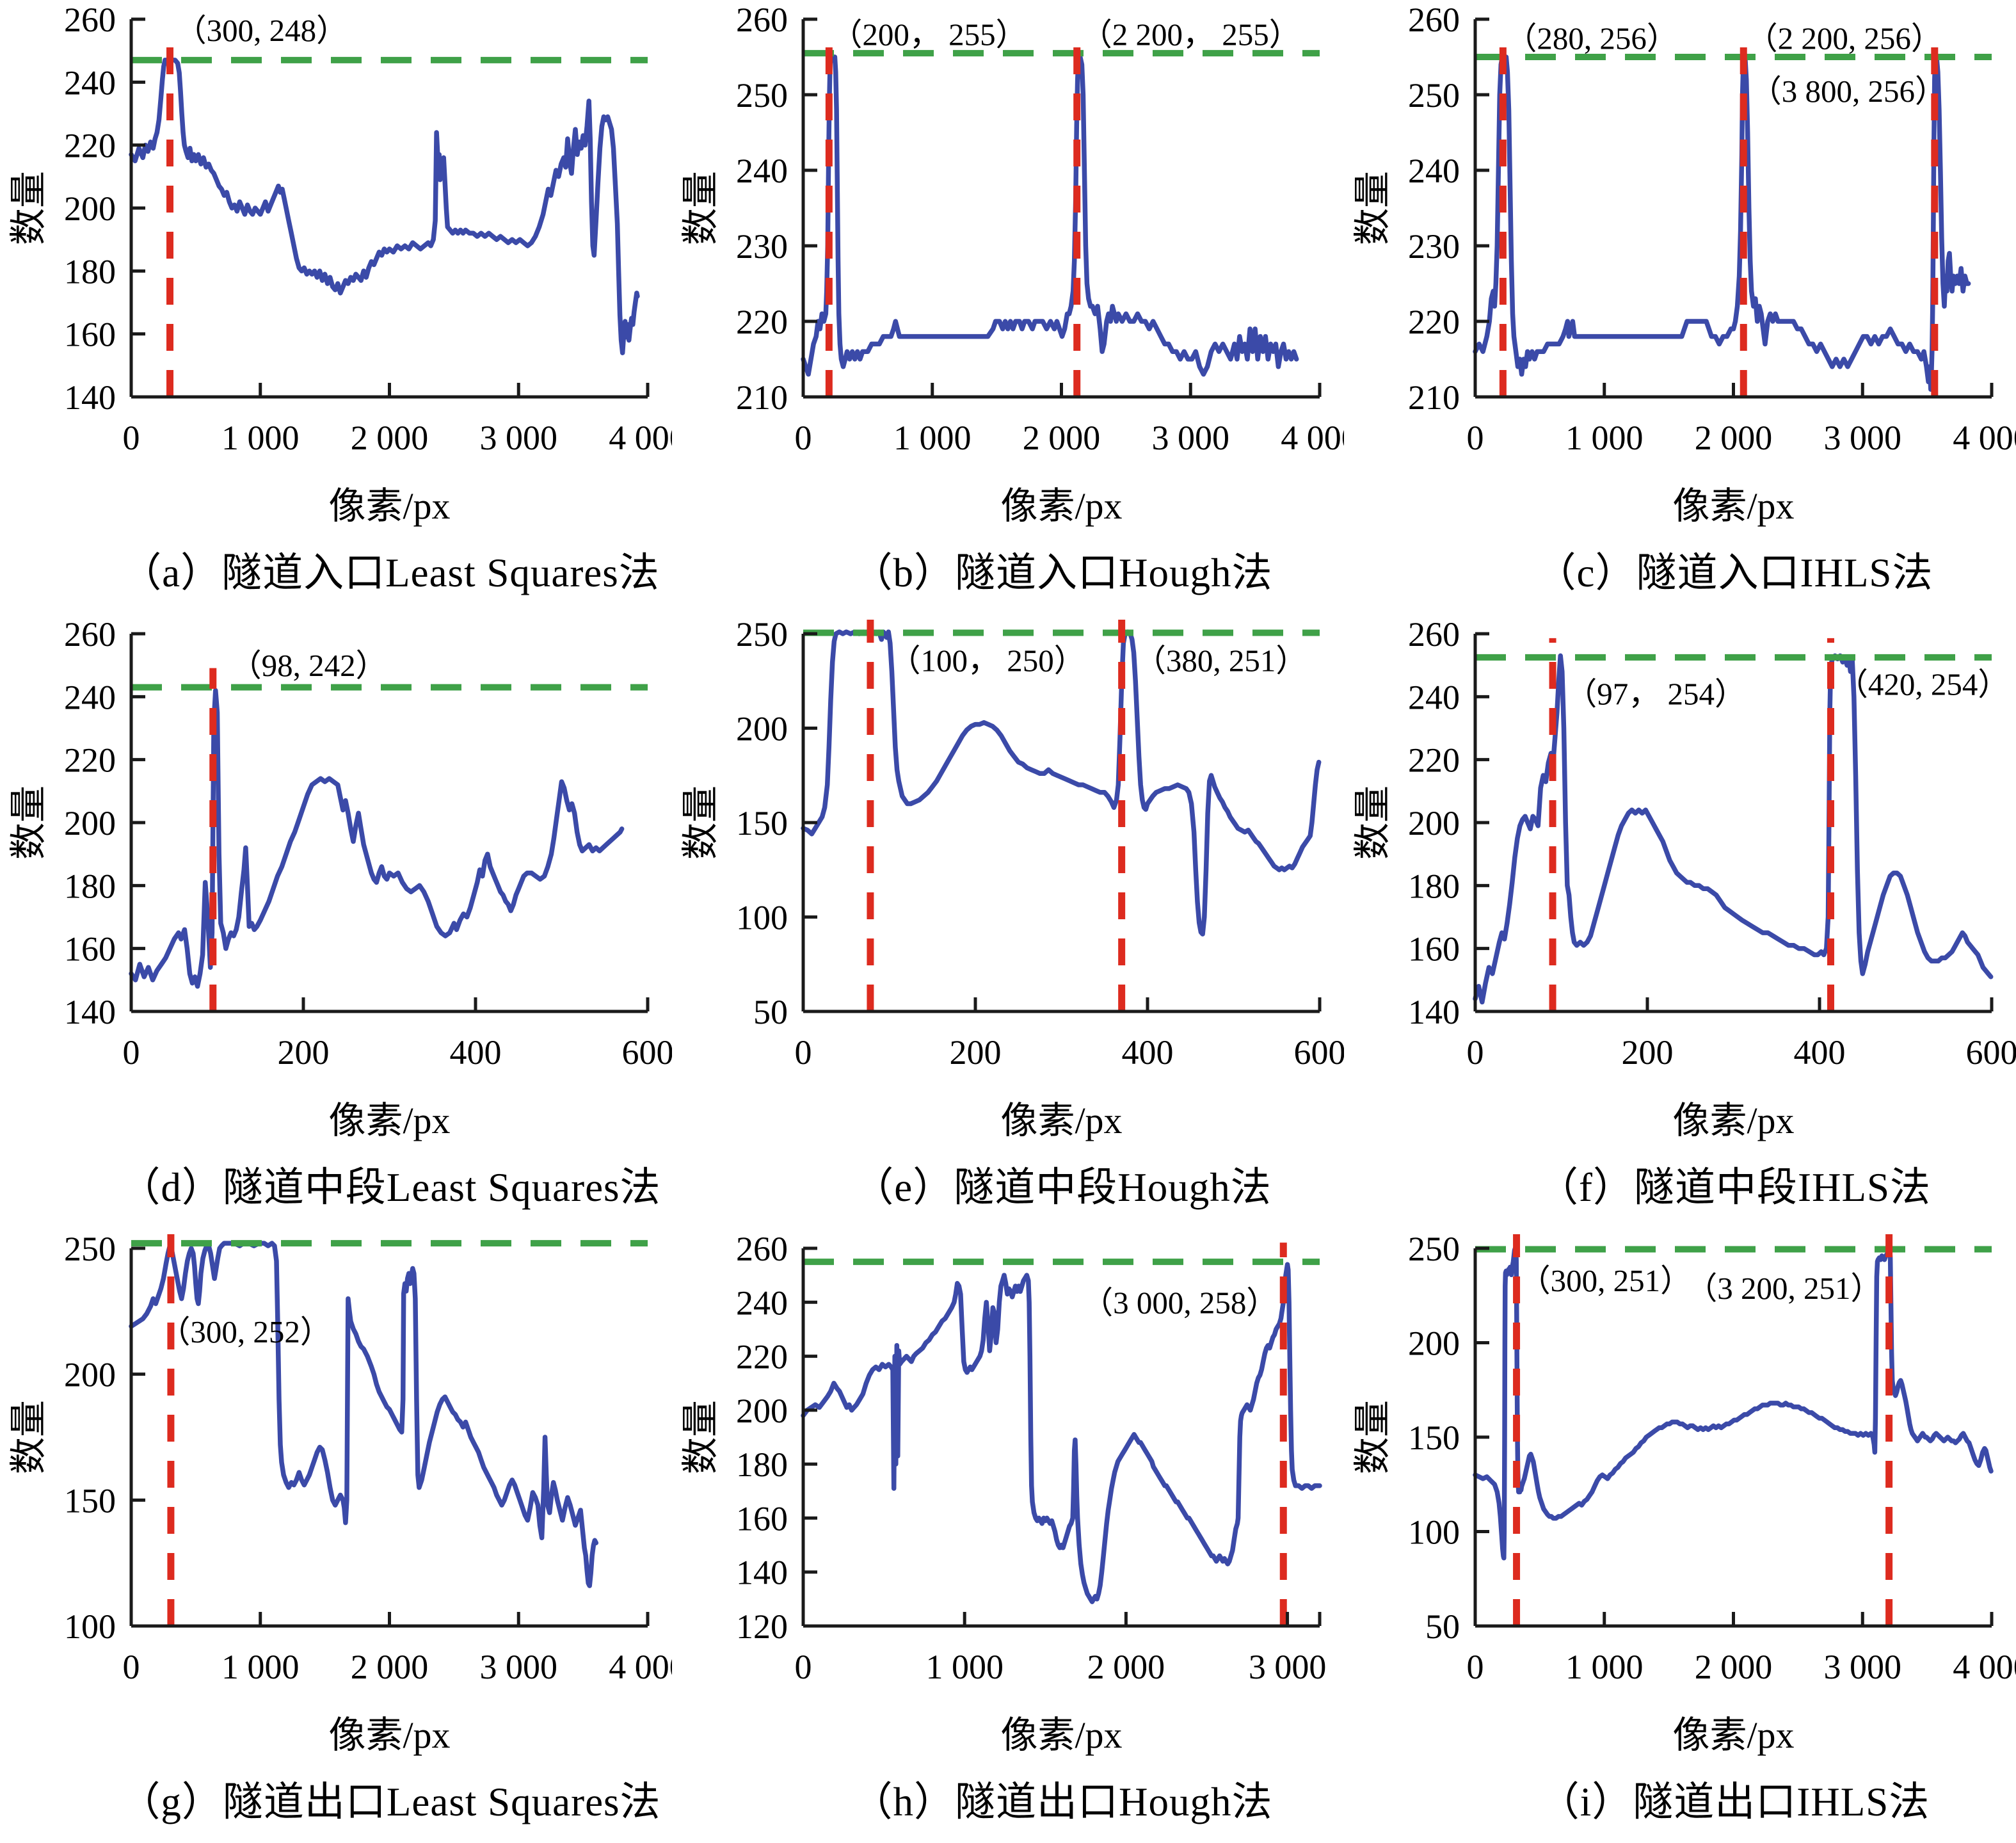 Image resolution: width=2016 pixels, height=1843 pixels. Describe the element at coordinates (1434, 246) in the screenshot. I see `y-tick-label: 230` at that location.